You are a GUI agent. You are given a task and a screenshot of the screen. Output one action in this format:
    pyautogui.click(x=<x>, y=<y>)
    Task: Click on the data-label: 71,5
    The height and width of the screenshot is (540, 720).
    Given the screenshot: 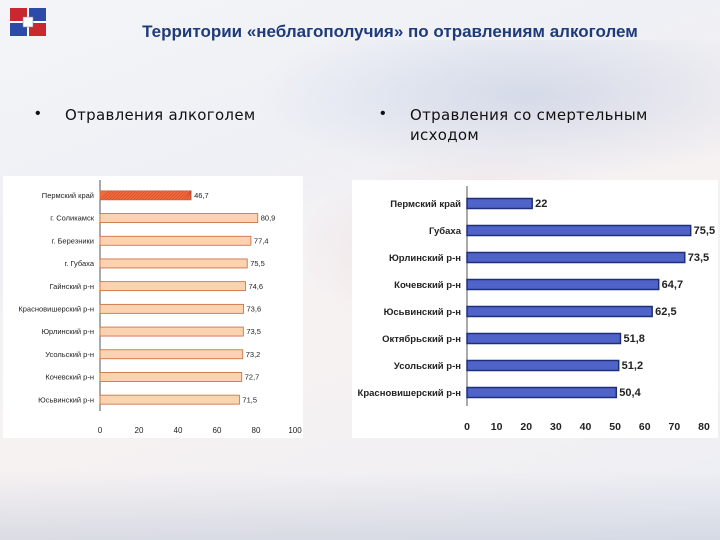 What is the action you would take?
    pyautogui.click(x=249, y=399)
    